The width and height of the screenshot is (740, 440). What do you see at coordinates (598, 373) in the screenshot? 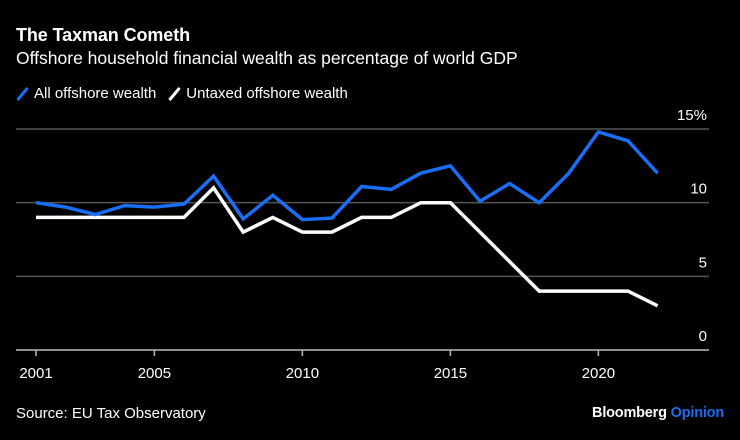
I see `x-tick-label: 2020` at bounding box center [598, 373].